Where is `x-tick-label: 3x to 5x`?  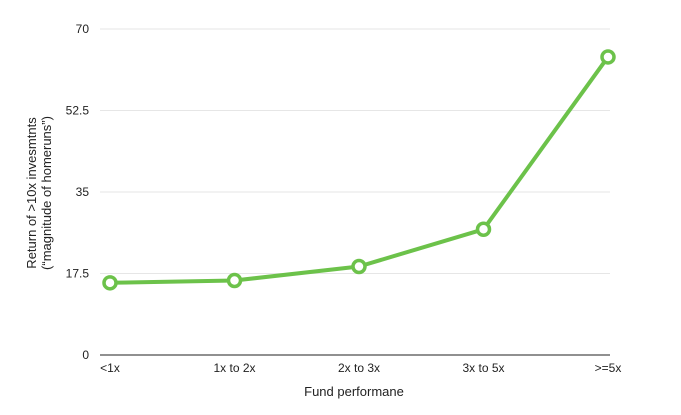 x-tick-label: 3x to 5x is located at coordinates (483, 368).